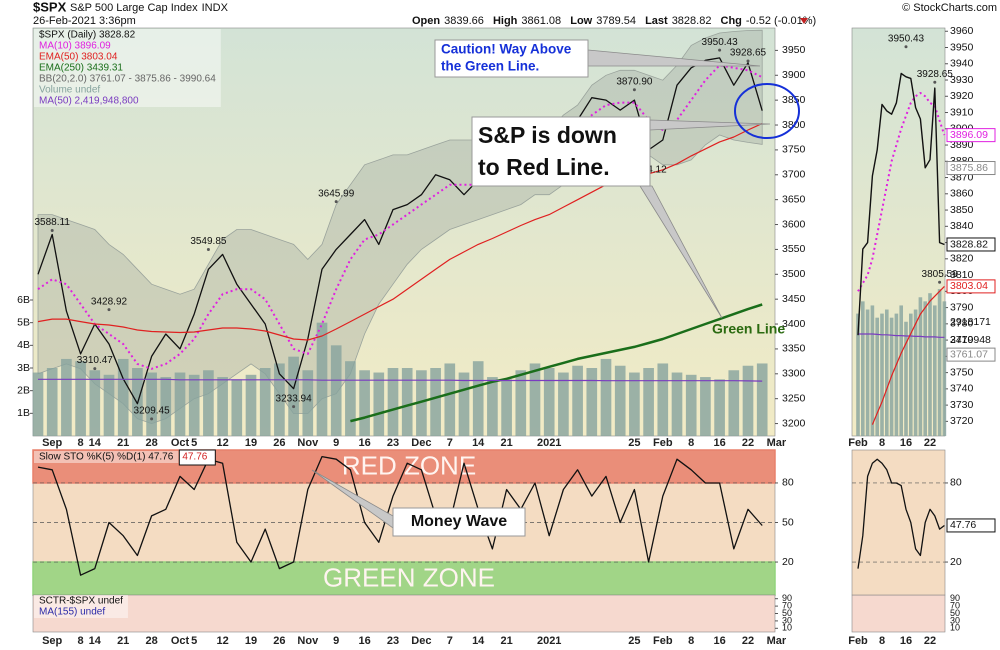 The image size is (1000, 650). Describe the element at coordinates (955, 628) in the screenshot. I see `y-tick-label: 10` at that location.